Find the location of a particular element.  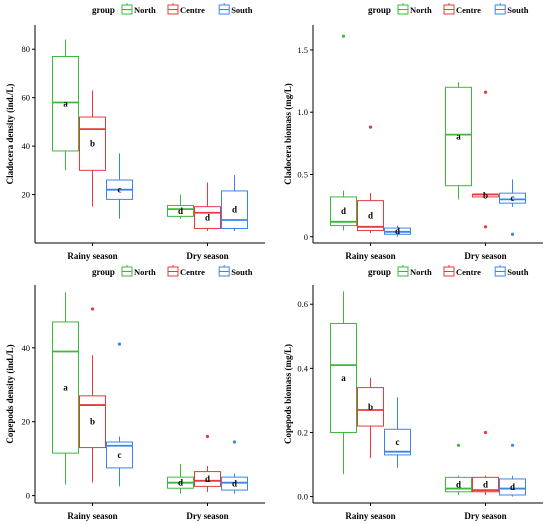

y-tick-label: 60 is located at coordinates (26, 98).